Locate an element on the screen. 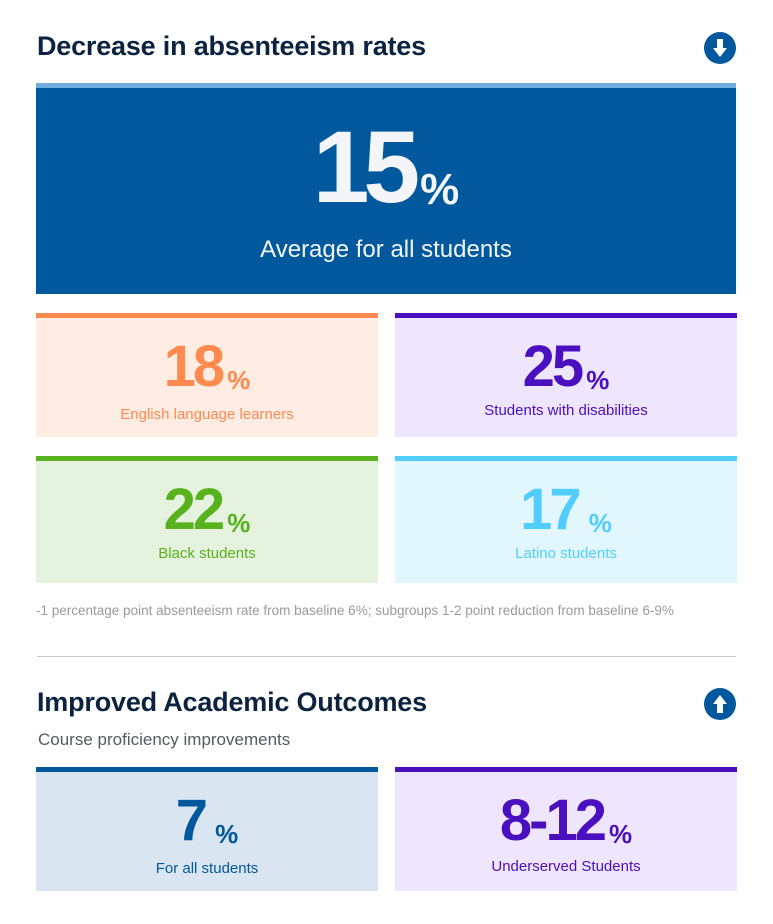 This screenshot has height=924, width=773. stat-card-disabilities: 25% Students with disabilities is located at coordinates (566, 375).